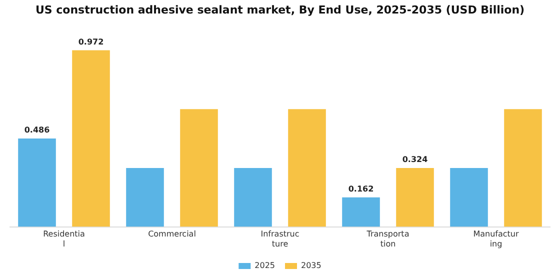 The height and width of the screenshot is (280, 560). I want to click on data-label: 0.324, so click(415, 159).